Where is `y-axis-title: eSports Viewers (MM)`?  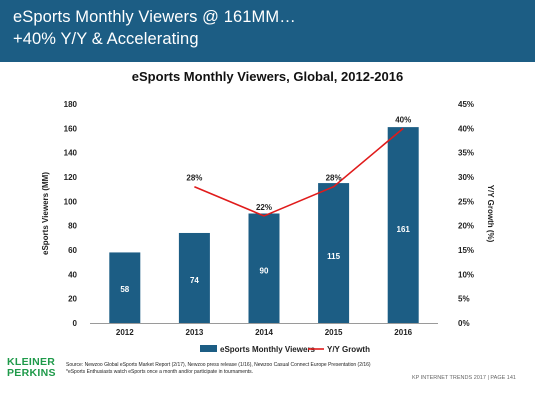
y-axis-title: eSports Viewers (MM) is located at coordinates (45, 213).